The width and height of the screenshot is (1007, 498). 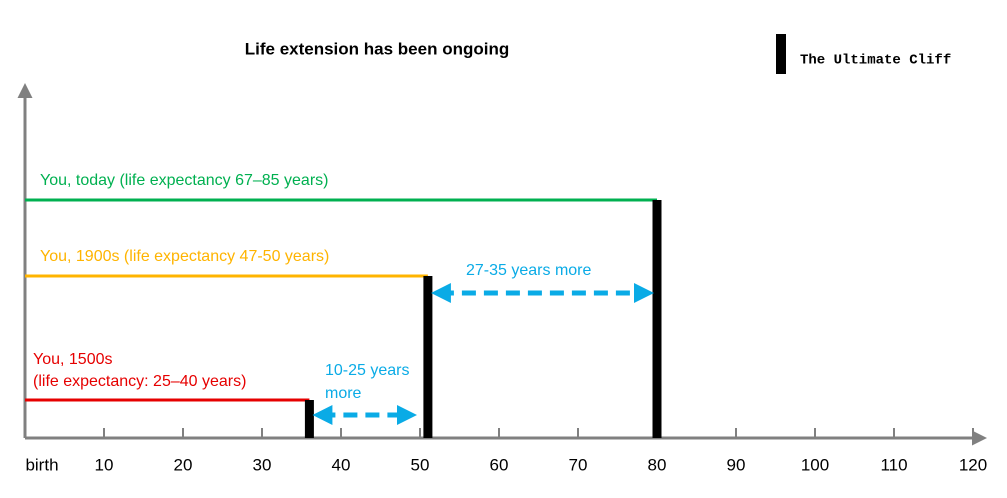 I want to click on legend-label: The Ultimate Cliff, so click(x=875, y=61).